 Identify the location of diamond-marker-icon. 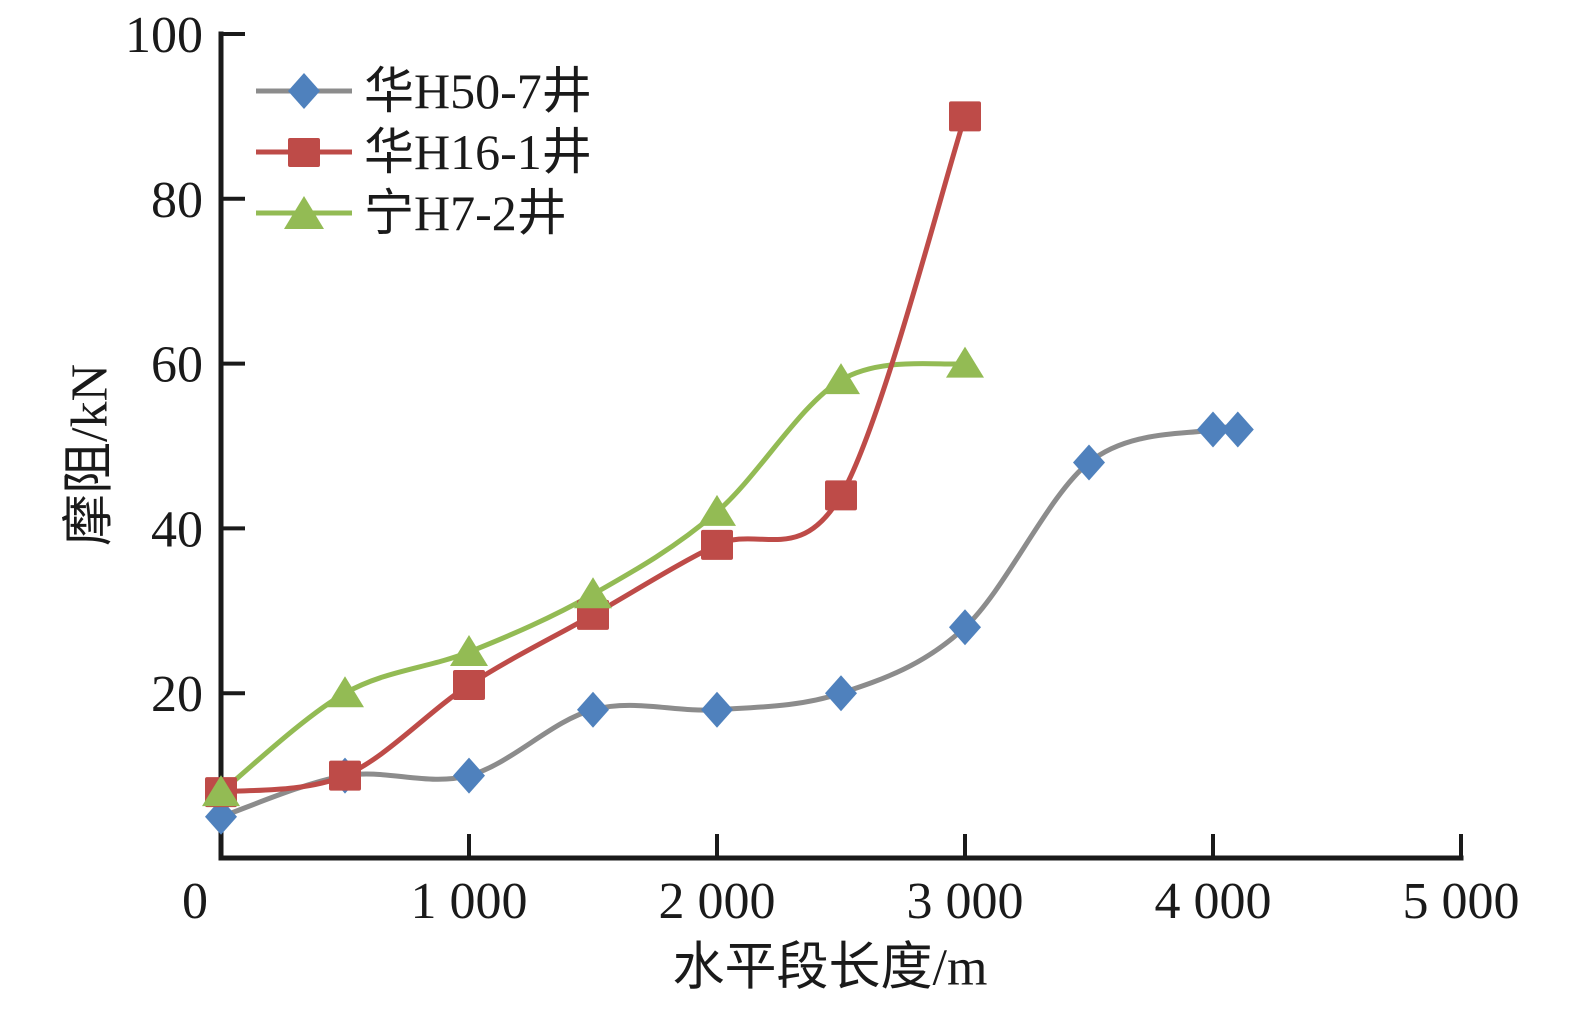
(304, 90).